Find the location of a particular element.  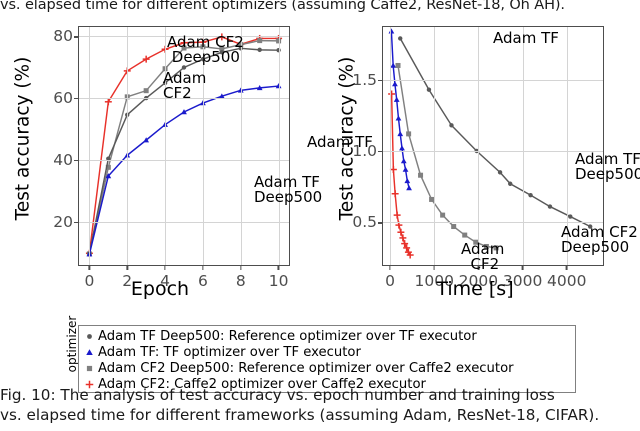

x-tick-label: 8 is located at coordinates (240, 281).